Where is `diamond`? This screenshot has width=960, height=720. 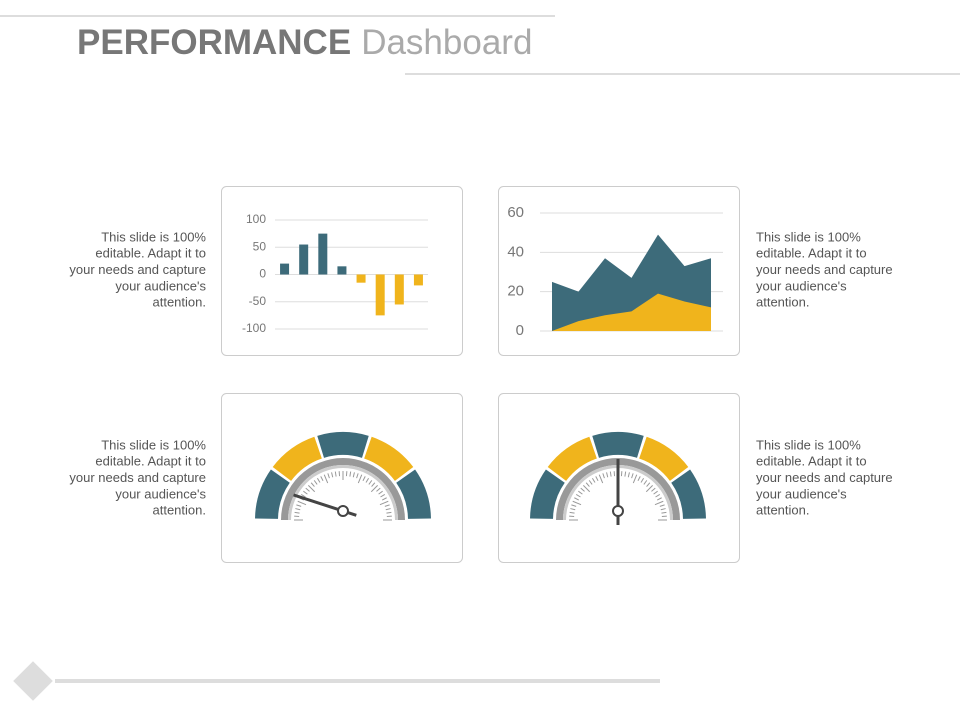
diamond is located at coordinates (33, 681).